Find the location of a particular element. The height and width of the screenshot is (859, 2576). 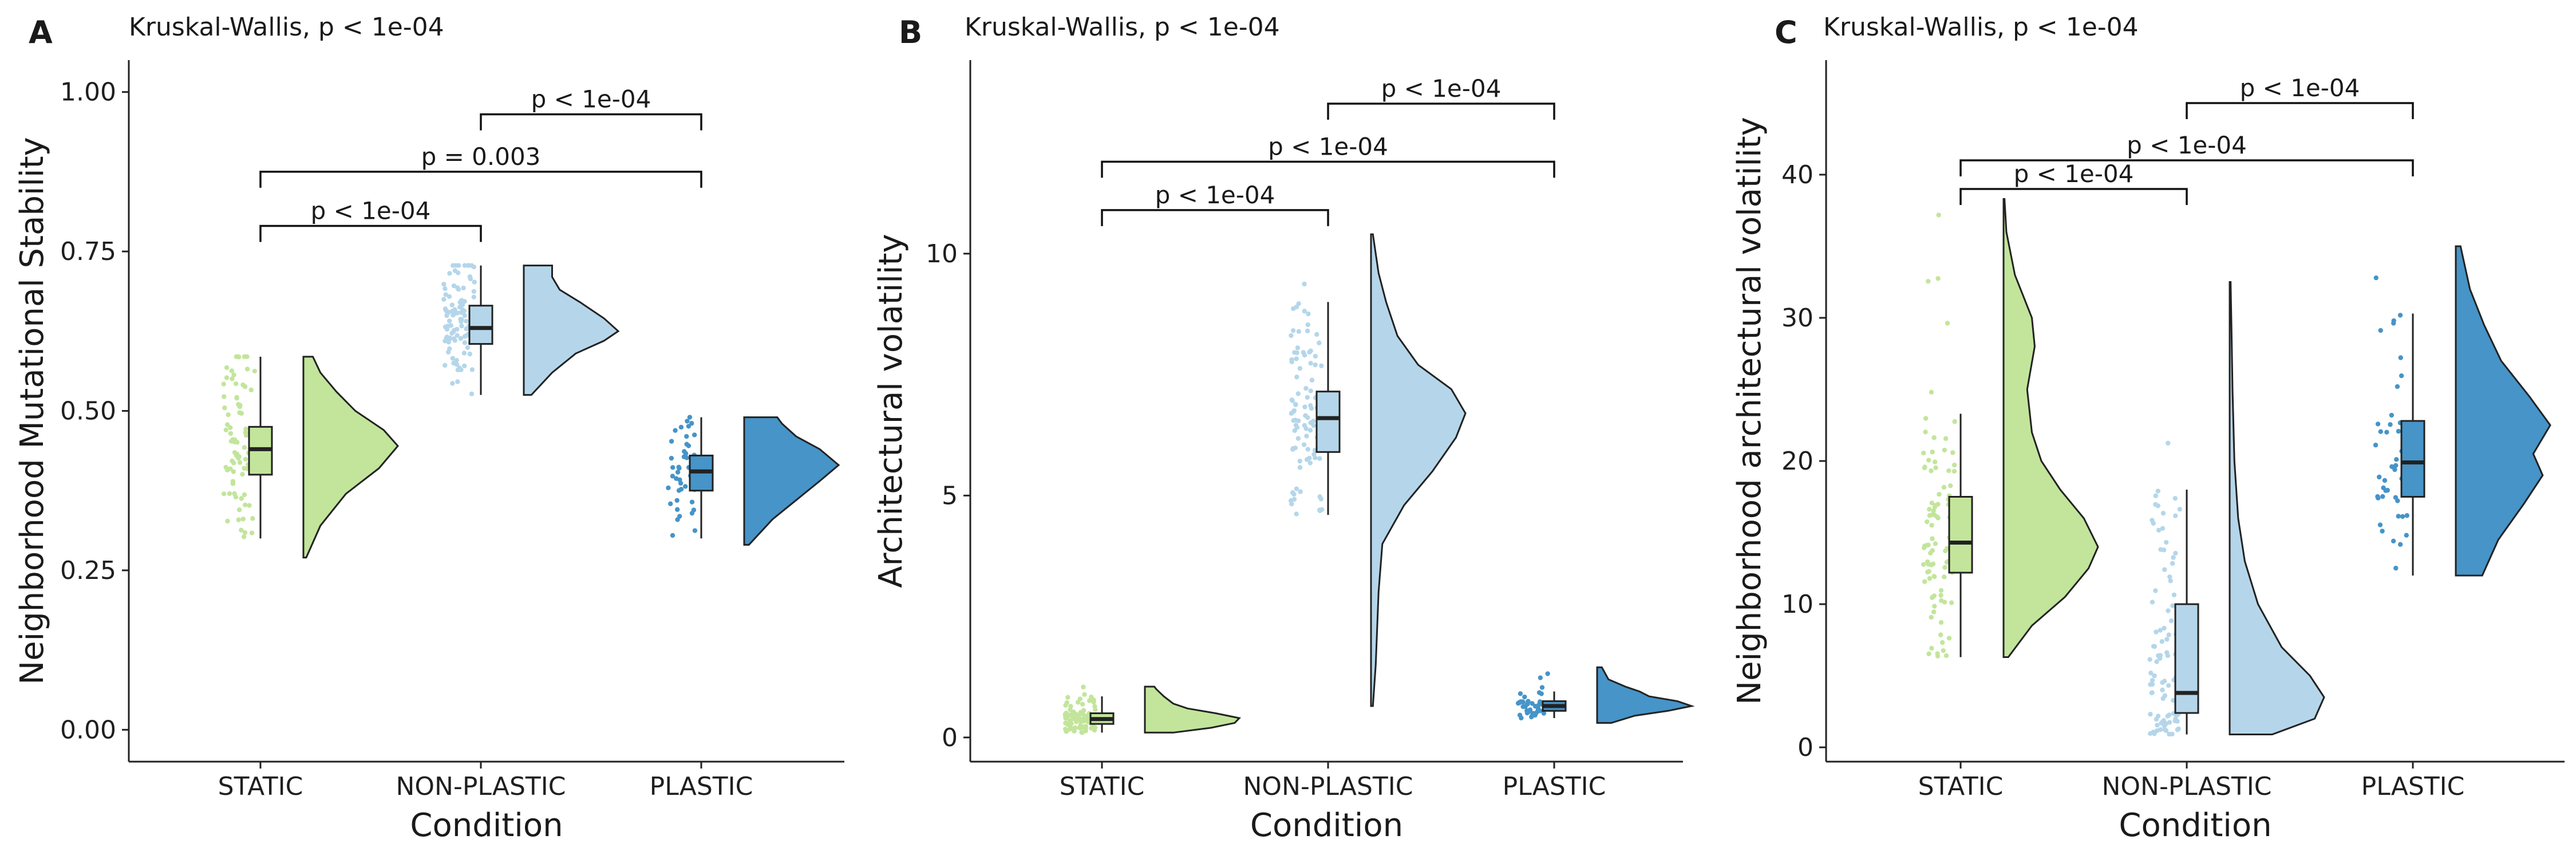

x-tick-label: PLASTIC is located at coordinates (701, 786).